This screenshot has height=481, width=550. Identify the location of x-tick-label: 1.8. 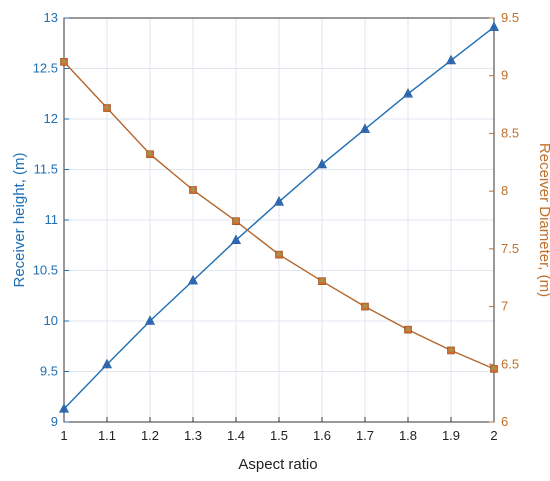
(408, 435).